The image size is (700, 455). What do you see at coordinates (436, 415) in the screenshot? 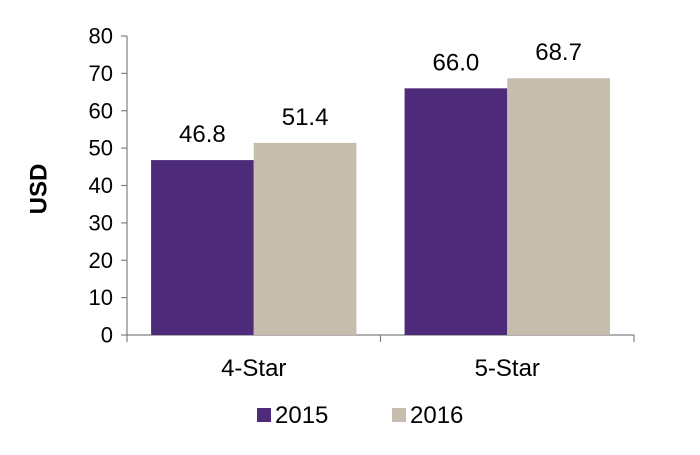
I see `legend-label: 2016` at bounding box center [436, 415].